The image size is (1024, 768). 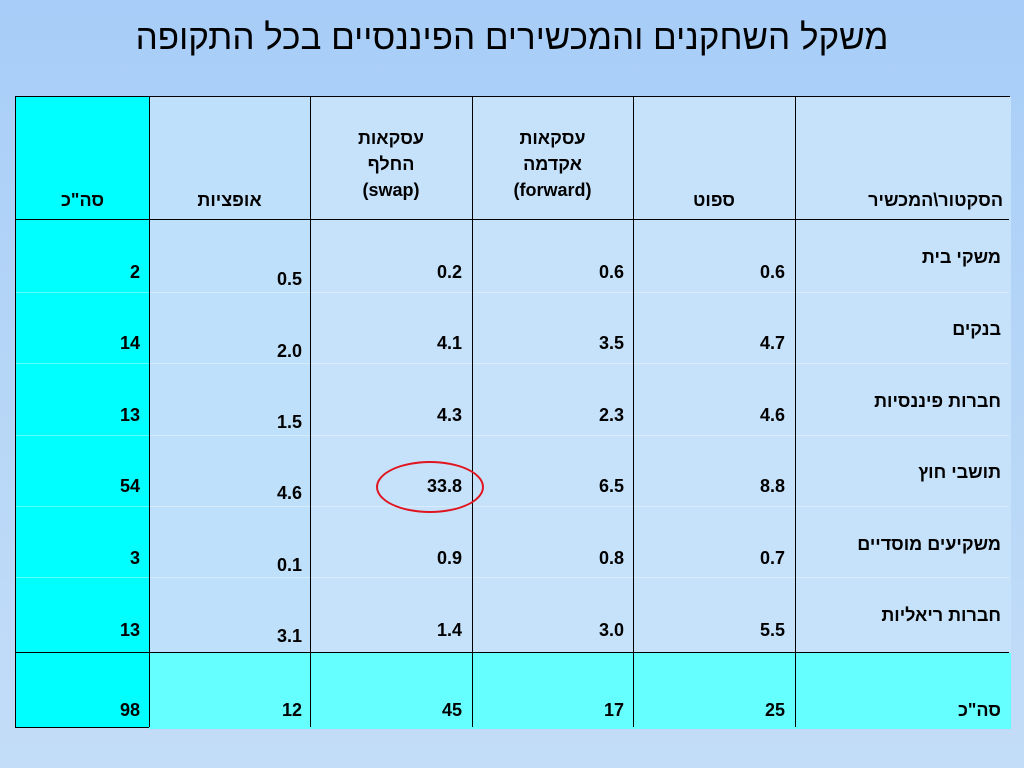 I want to click on cell-spot: 4.6, so click(x=772, y=415).